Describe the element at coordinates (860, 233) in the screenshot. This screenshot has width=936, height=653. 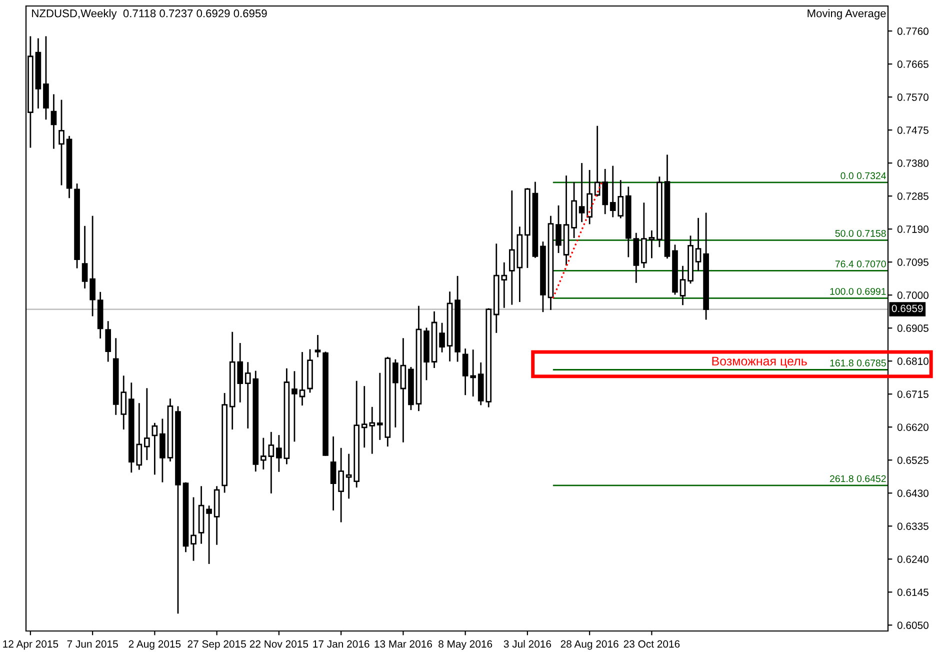
I see `ref-line-label: 50.0 0.7158` at that location.